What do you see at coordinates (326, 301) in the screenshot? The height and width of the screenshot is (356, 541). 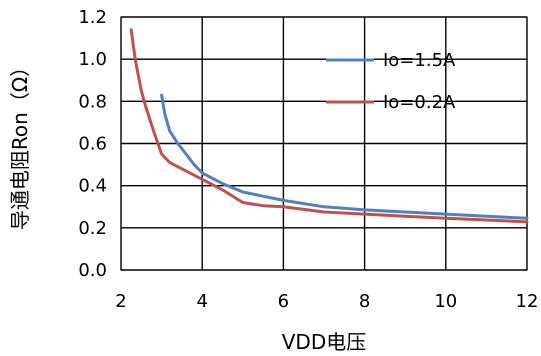 I see `x-tick-labels: 2 4 6 8 10 12` at bounding box center [326, 301].